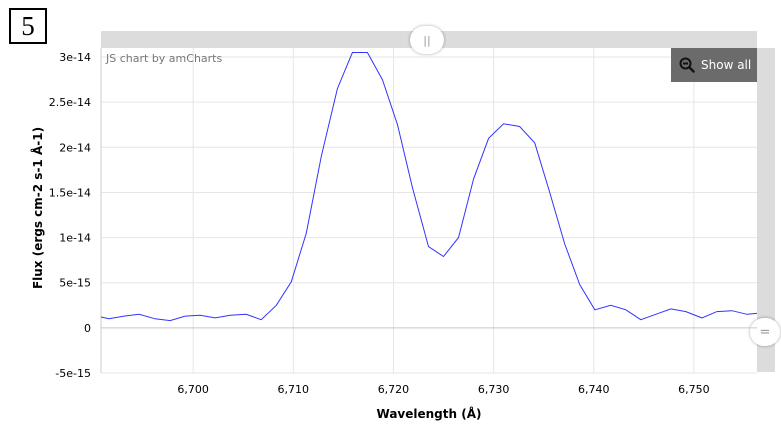  I want to click on x-tick-label: 6,740, so click(594, 389).